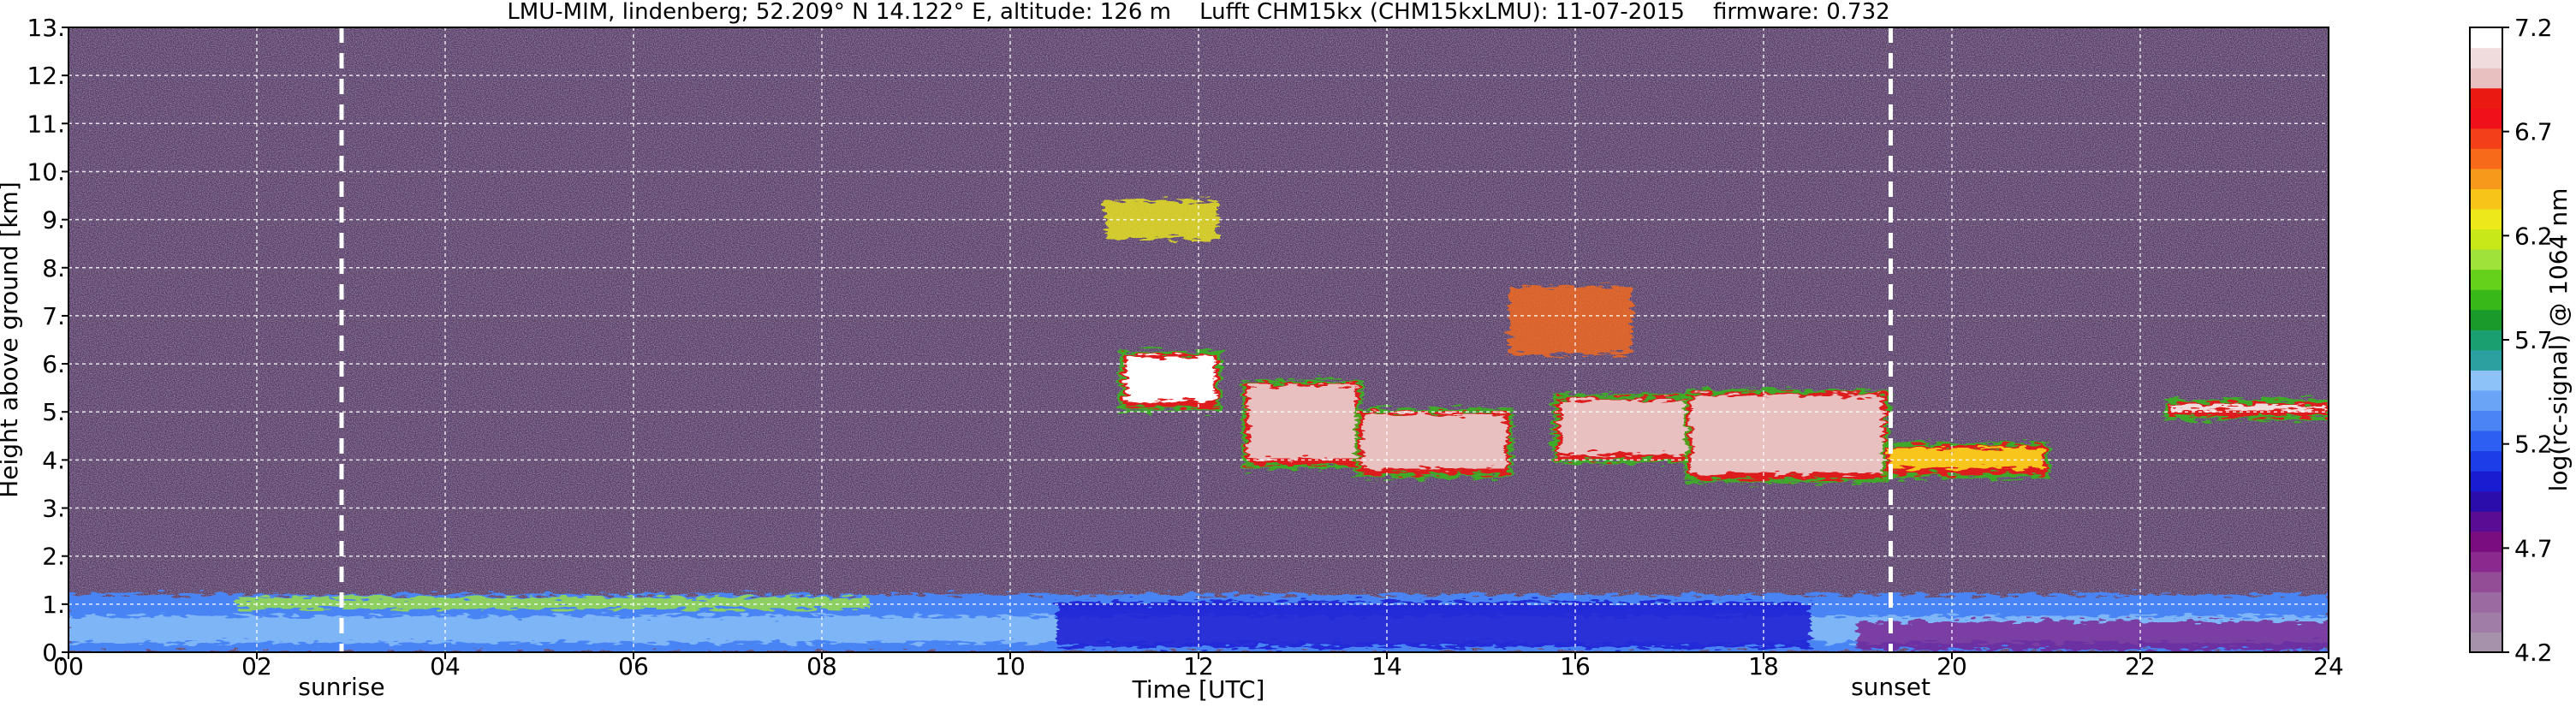  What do you see at coordinates (54, 605) in the screenshot?
I see `y-tick-label: 1.` at bounding box center [54, 605].